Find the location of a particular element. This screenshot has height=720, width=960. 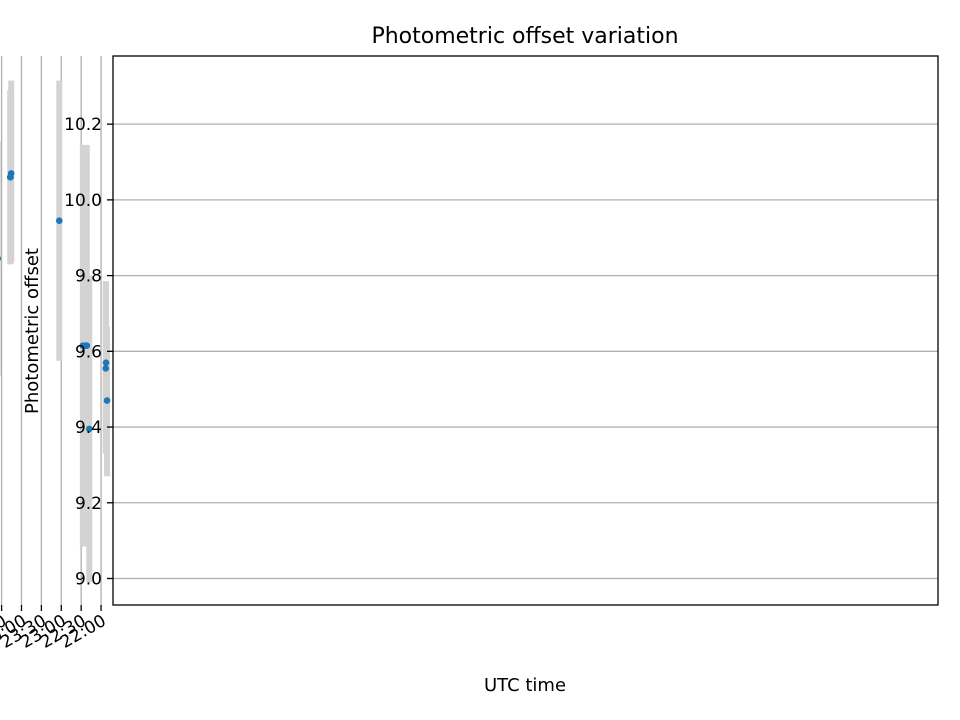

y-tick-label: 9.6 is located at coordinates (88, 352).